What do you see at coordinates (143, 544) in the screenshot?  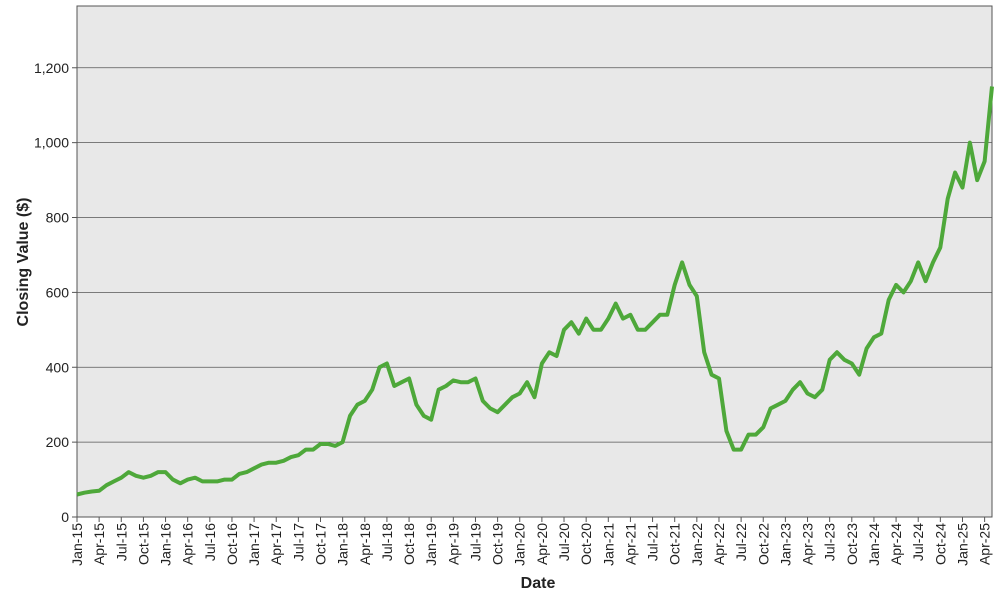 I see `x-tick-label: Oct-15` at bounding box center [143, 544].